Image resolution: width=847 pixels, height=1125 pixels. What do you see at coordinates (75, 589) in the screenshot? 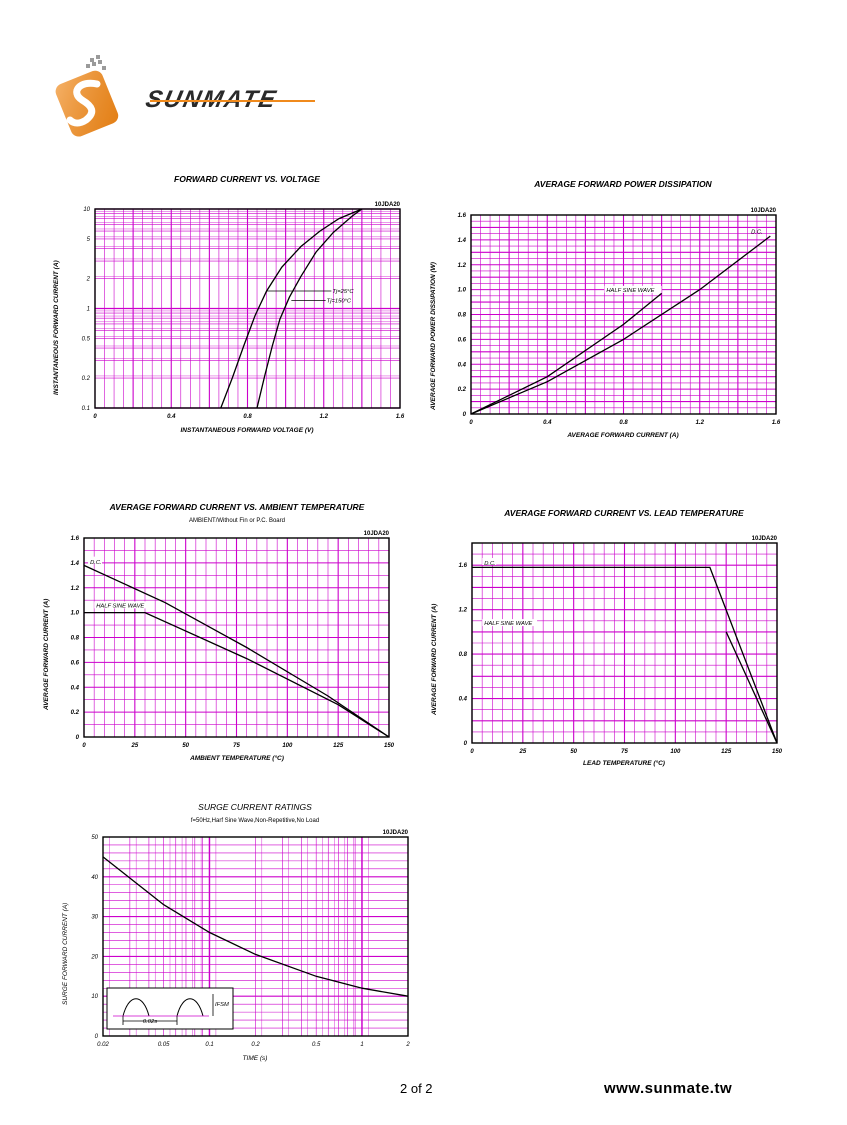
I see `ambient-ytick-6: 1.2` at bounding box center [75, 589].